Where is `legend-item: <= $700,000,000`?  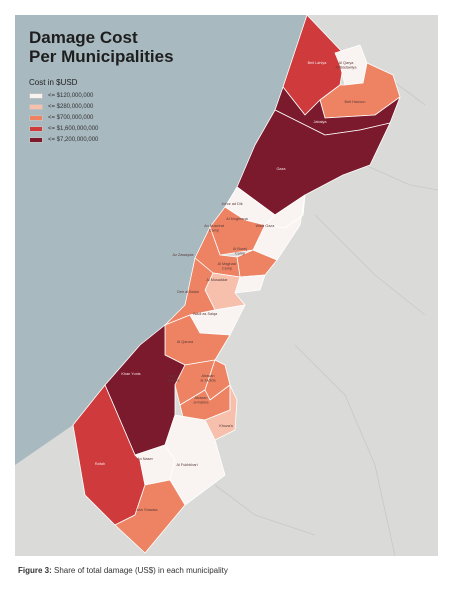
legend-item: <= $700,000,000 is located at coordinates (63, 118).